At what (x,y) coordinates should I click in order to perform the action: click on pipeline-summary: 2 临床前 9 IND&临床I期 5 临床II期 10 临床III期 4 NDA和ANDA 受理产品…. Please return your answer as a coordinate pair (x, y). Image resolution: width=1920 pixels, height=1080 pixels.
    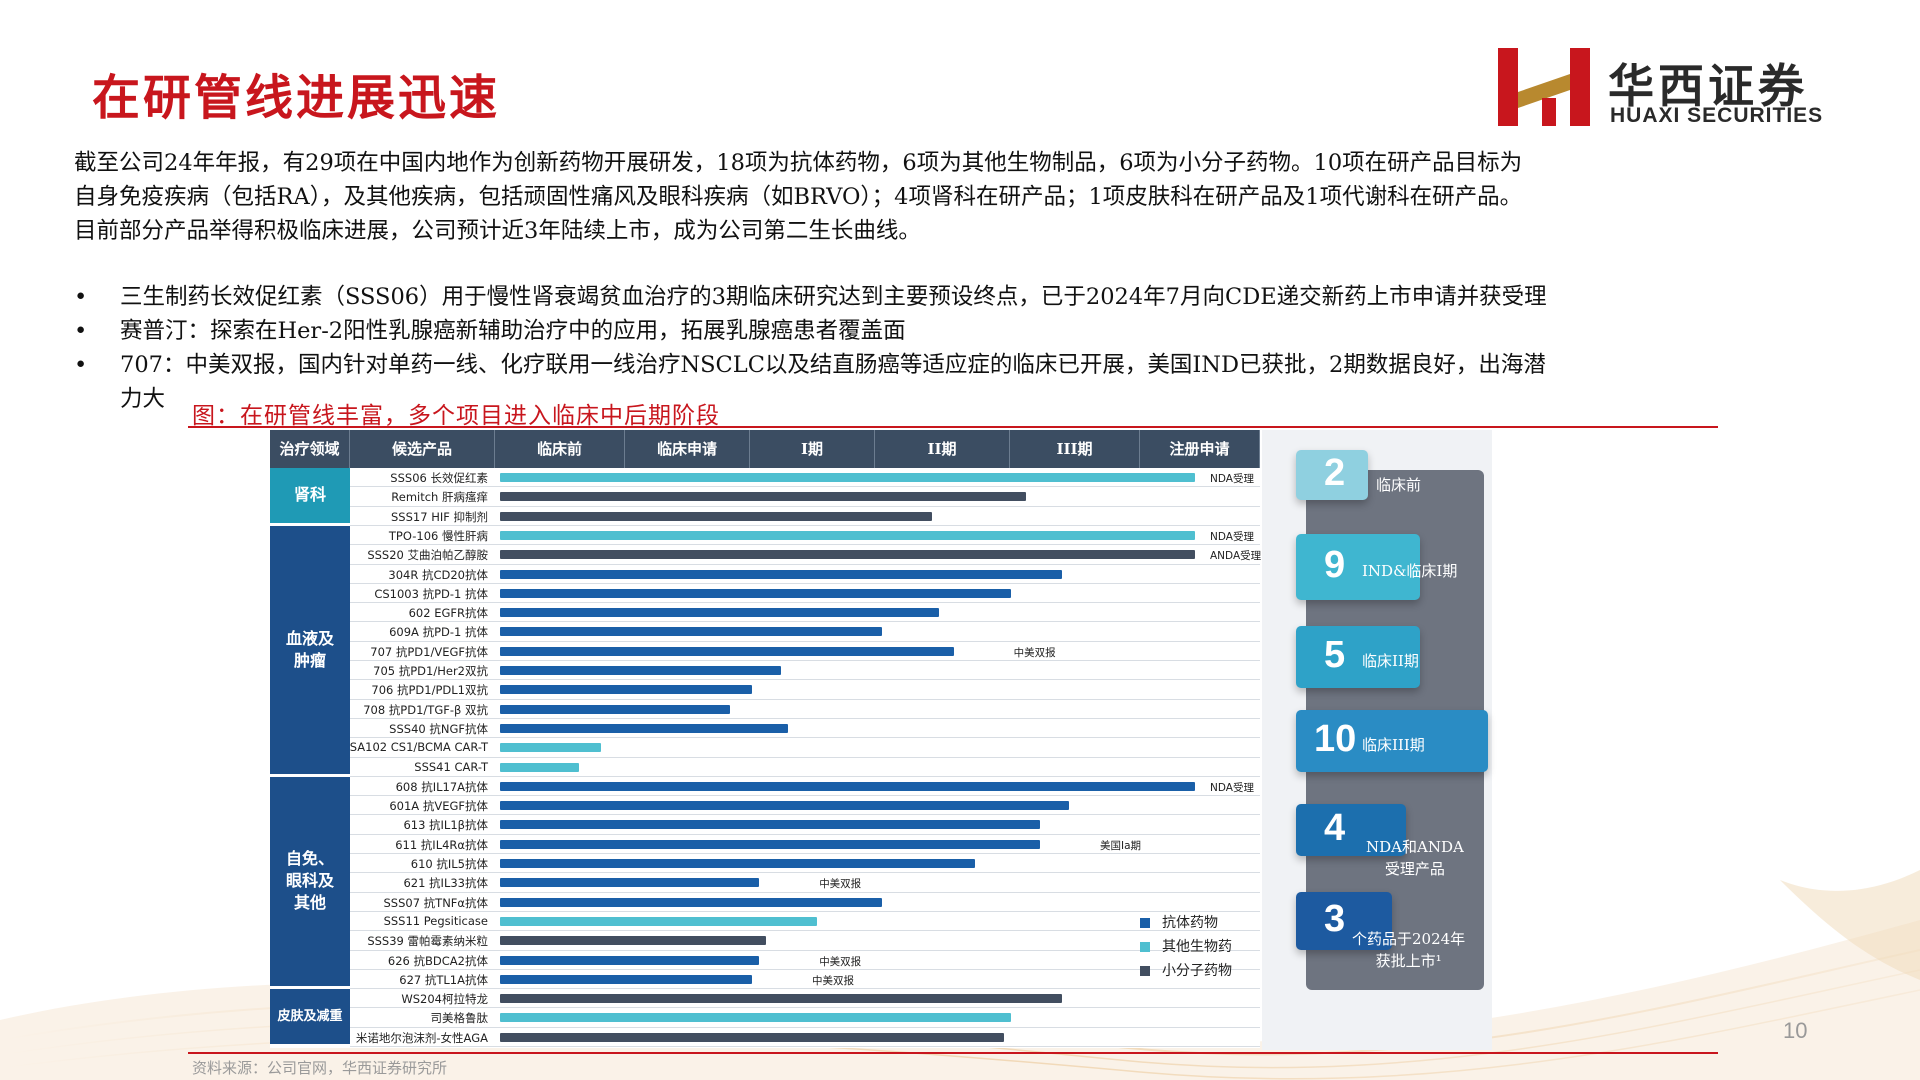
    Looking at the image, I should click on (1377, 740).